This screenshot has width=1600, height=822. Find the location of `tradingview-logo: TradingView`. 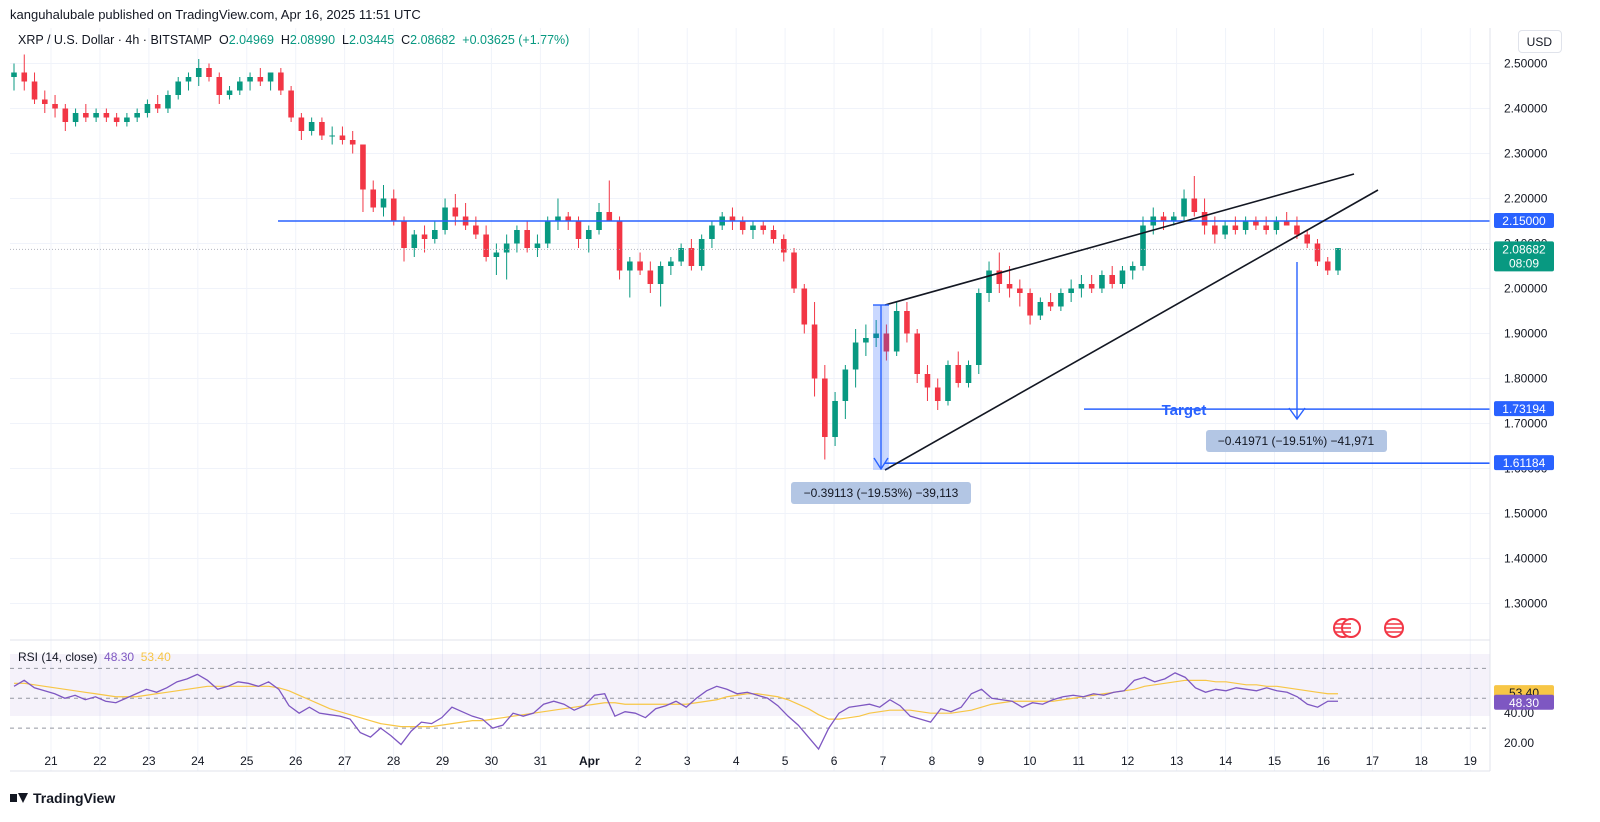

tradingview-logo: TradingView is located at coordinates (62, 798).